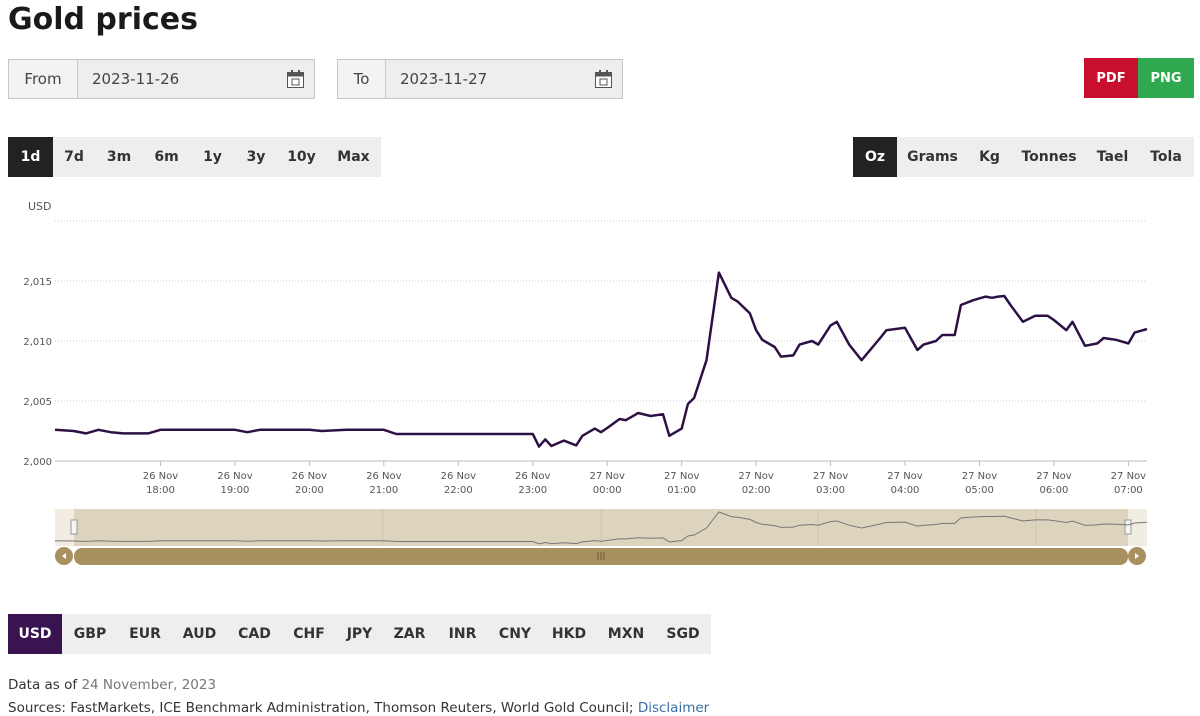  Describe the element at coordinates (37, 342) in the screenshot. I see `y-tick-label: 2,010` at that location.